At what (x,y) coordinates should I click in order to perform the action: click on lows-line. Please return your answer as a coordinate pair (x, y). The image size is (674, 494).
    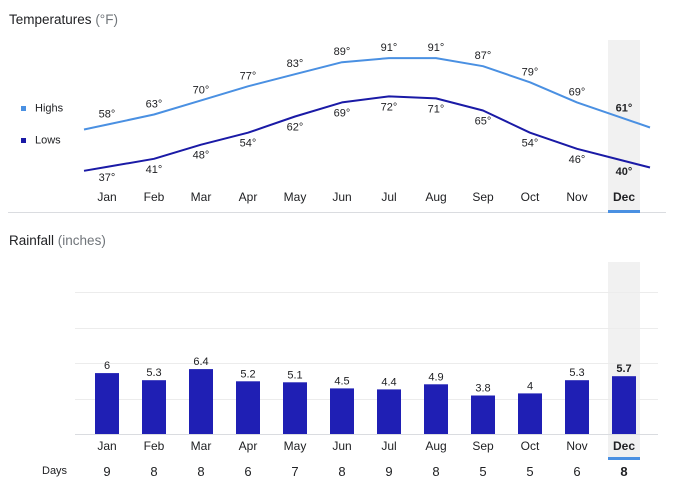
    Looking at the image, I should click on (367, 133).